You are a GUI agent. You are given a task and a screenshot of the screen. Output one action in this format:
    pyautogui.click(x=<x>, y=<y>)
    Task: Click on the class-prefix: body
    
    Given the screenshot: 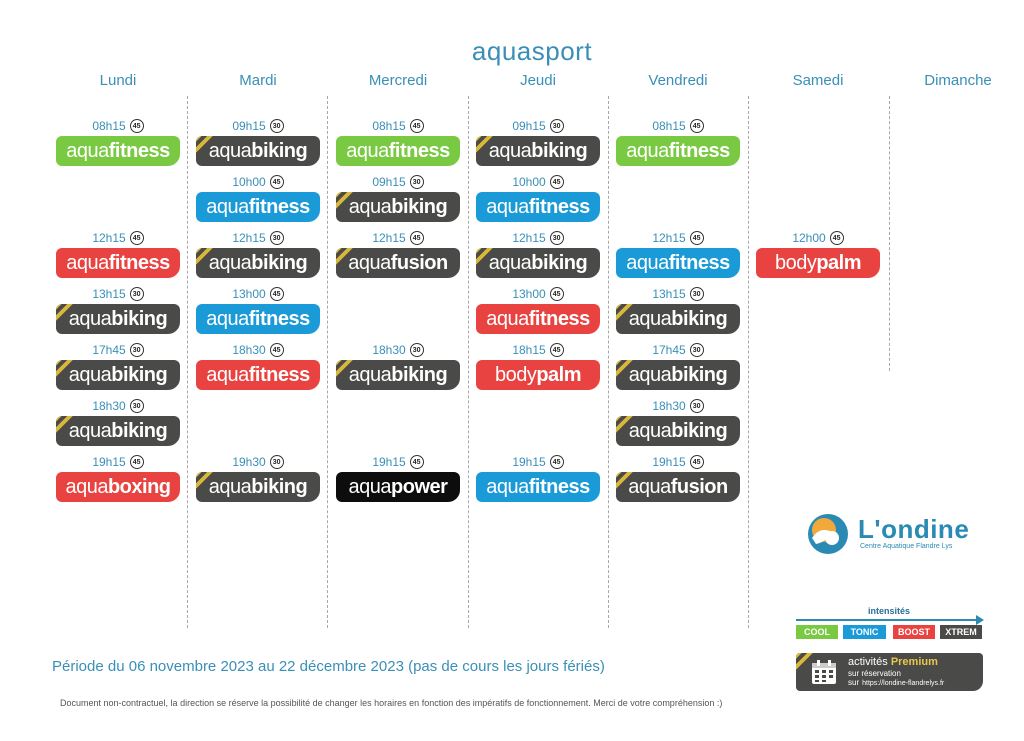 What is the action you would take?
    pyautogui.click(x=795, y=262)
    